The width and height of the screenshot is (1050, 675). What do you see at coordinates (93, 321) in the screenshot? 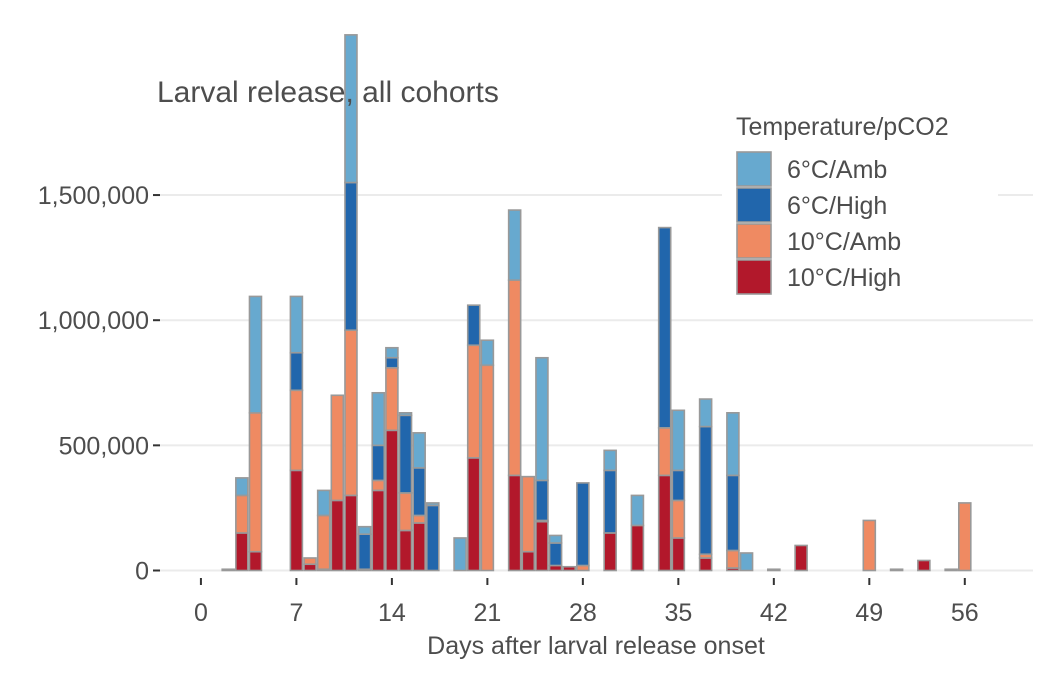
I see `y-tick-label: 1,000,000` at bounding box center [93, 321].